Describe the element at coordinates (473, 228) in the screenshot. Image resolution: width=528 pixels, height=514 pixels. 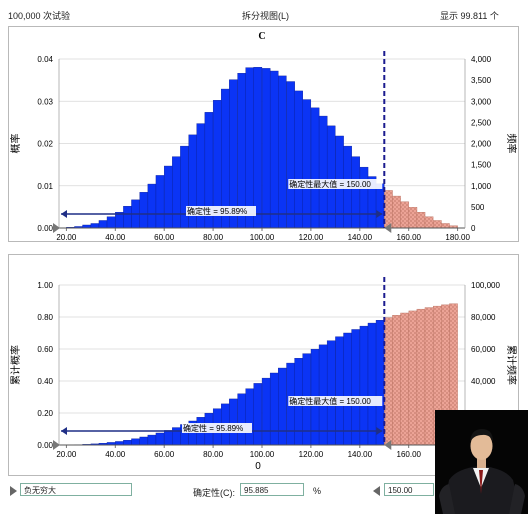
I see `y-right-tick-label: 0` at that location.